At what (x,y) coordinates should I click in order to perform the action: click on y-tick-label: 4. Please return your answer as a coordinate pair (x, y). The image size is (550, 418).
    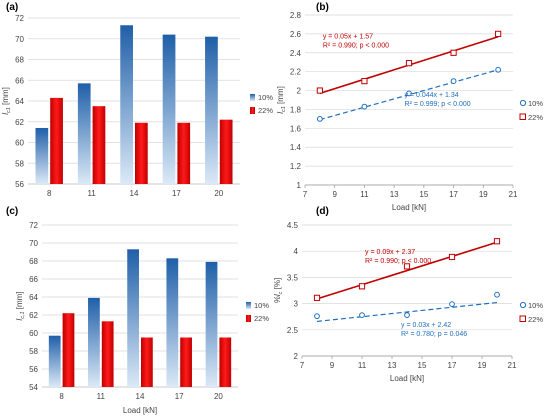
    Looking at the image, I should click on (296, 251).